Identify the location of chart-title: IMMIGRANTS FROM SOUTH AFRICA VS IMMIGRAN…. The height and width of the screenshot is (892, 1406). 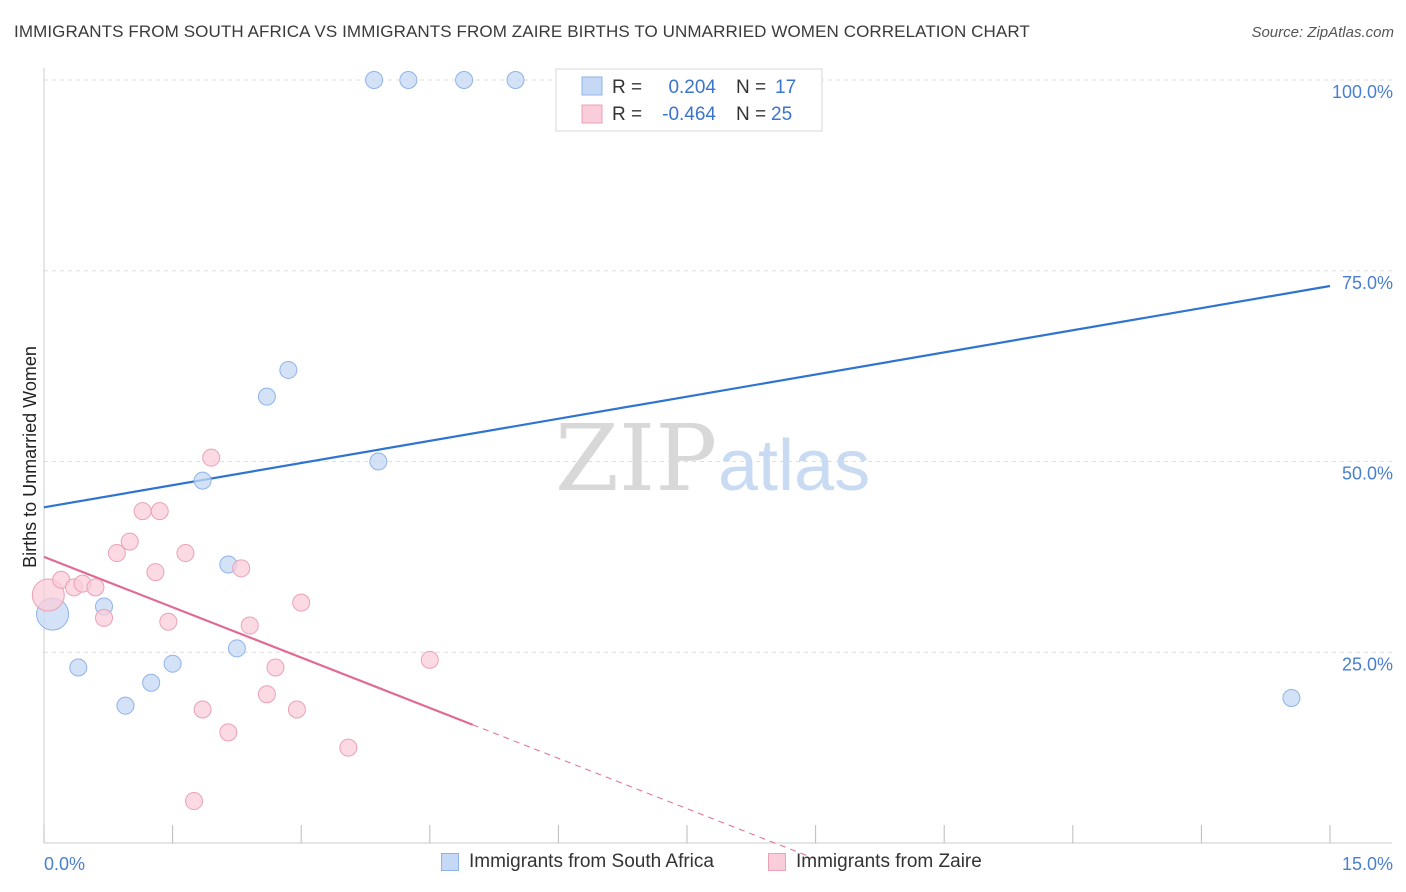
(522, 31).